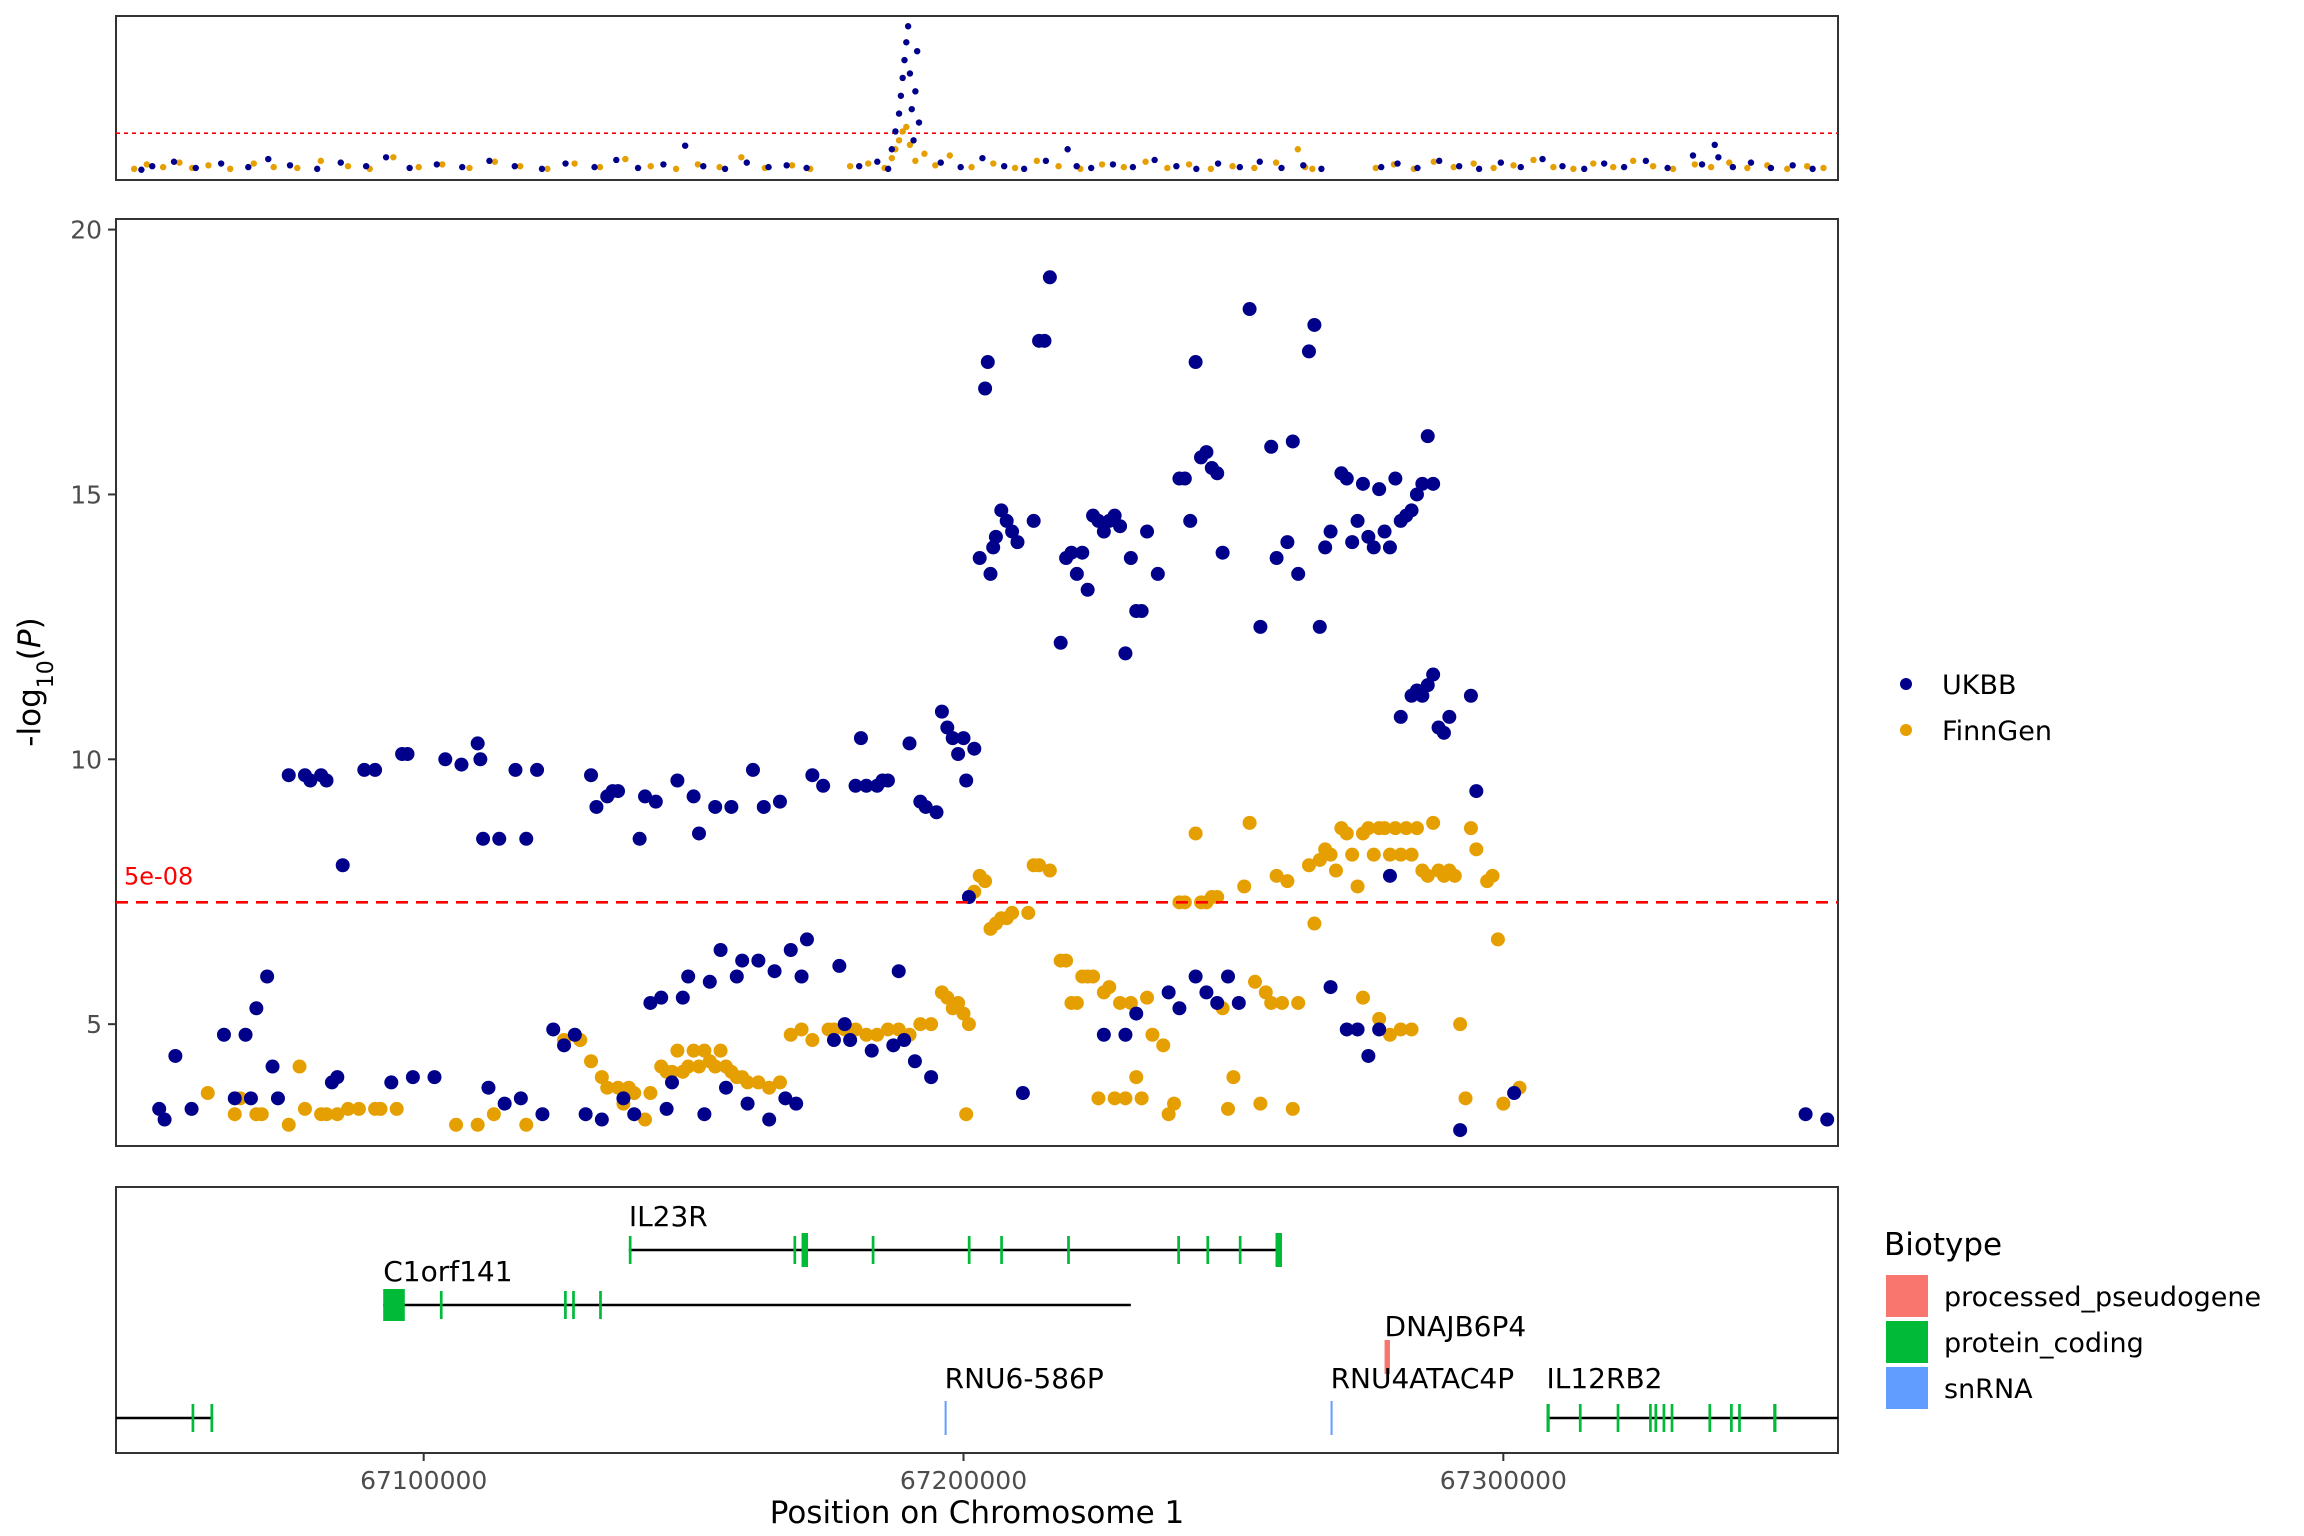 The height and width of the screenshot is (1536, 2304). Describe the element at coordinates (1907, 1342) in the screenshot. I see `legend-key-protein-coding` at that location.